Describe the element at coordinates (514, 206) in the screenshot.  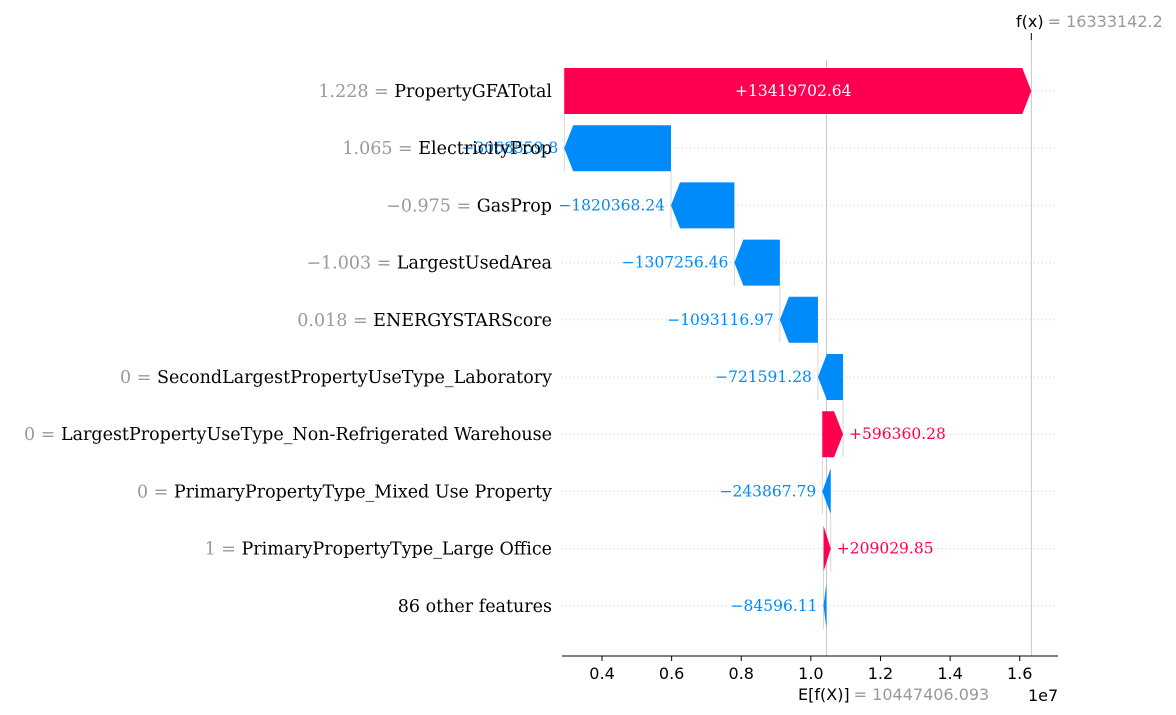
I see `feature-name: GasProp` at that location.